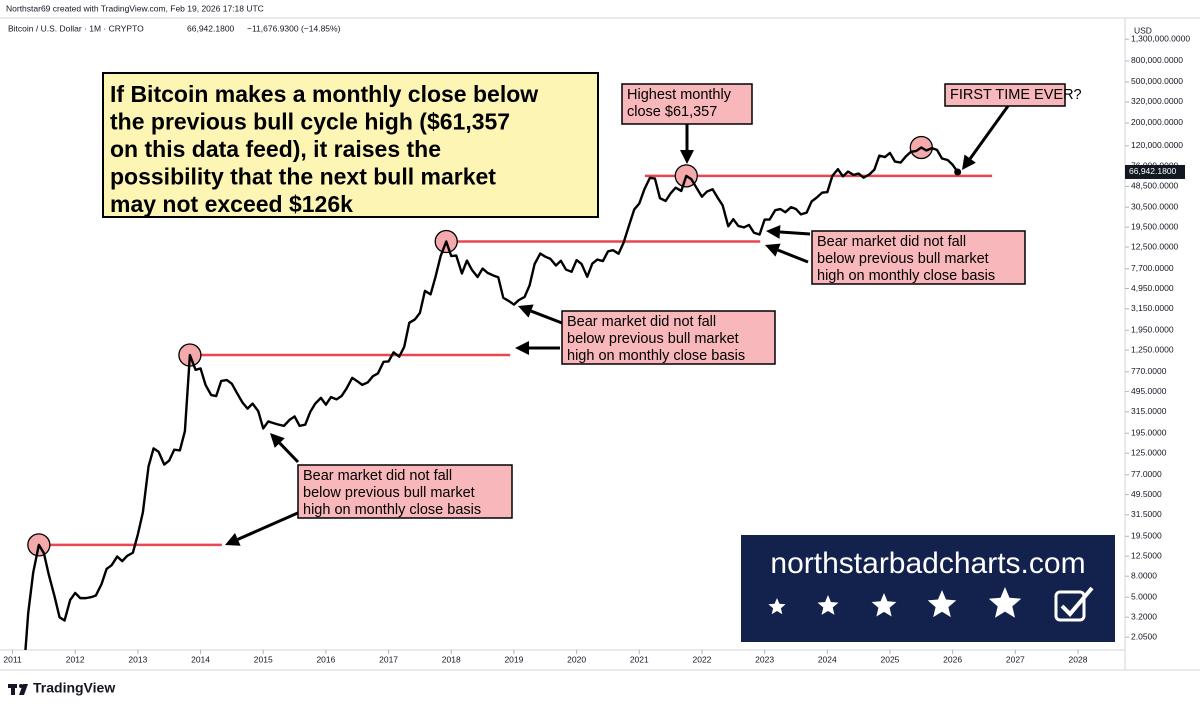 Image resolution: width=1200 pixels, height=708 pixels. What do you see at coordinates (1149, 411) in the screenshot?
I see `y-tick-label: 315.0000` at bounding box center [1149, 411].